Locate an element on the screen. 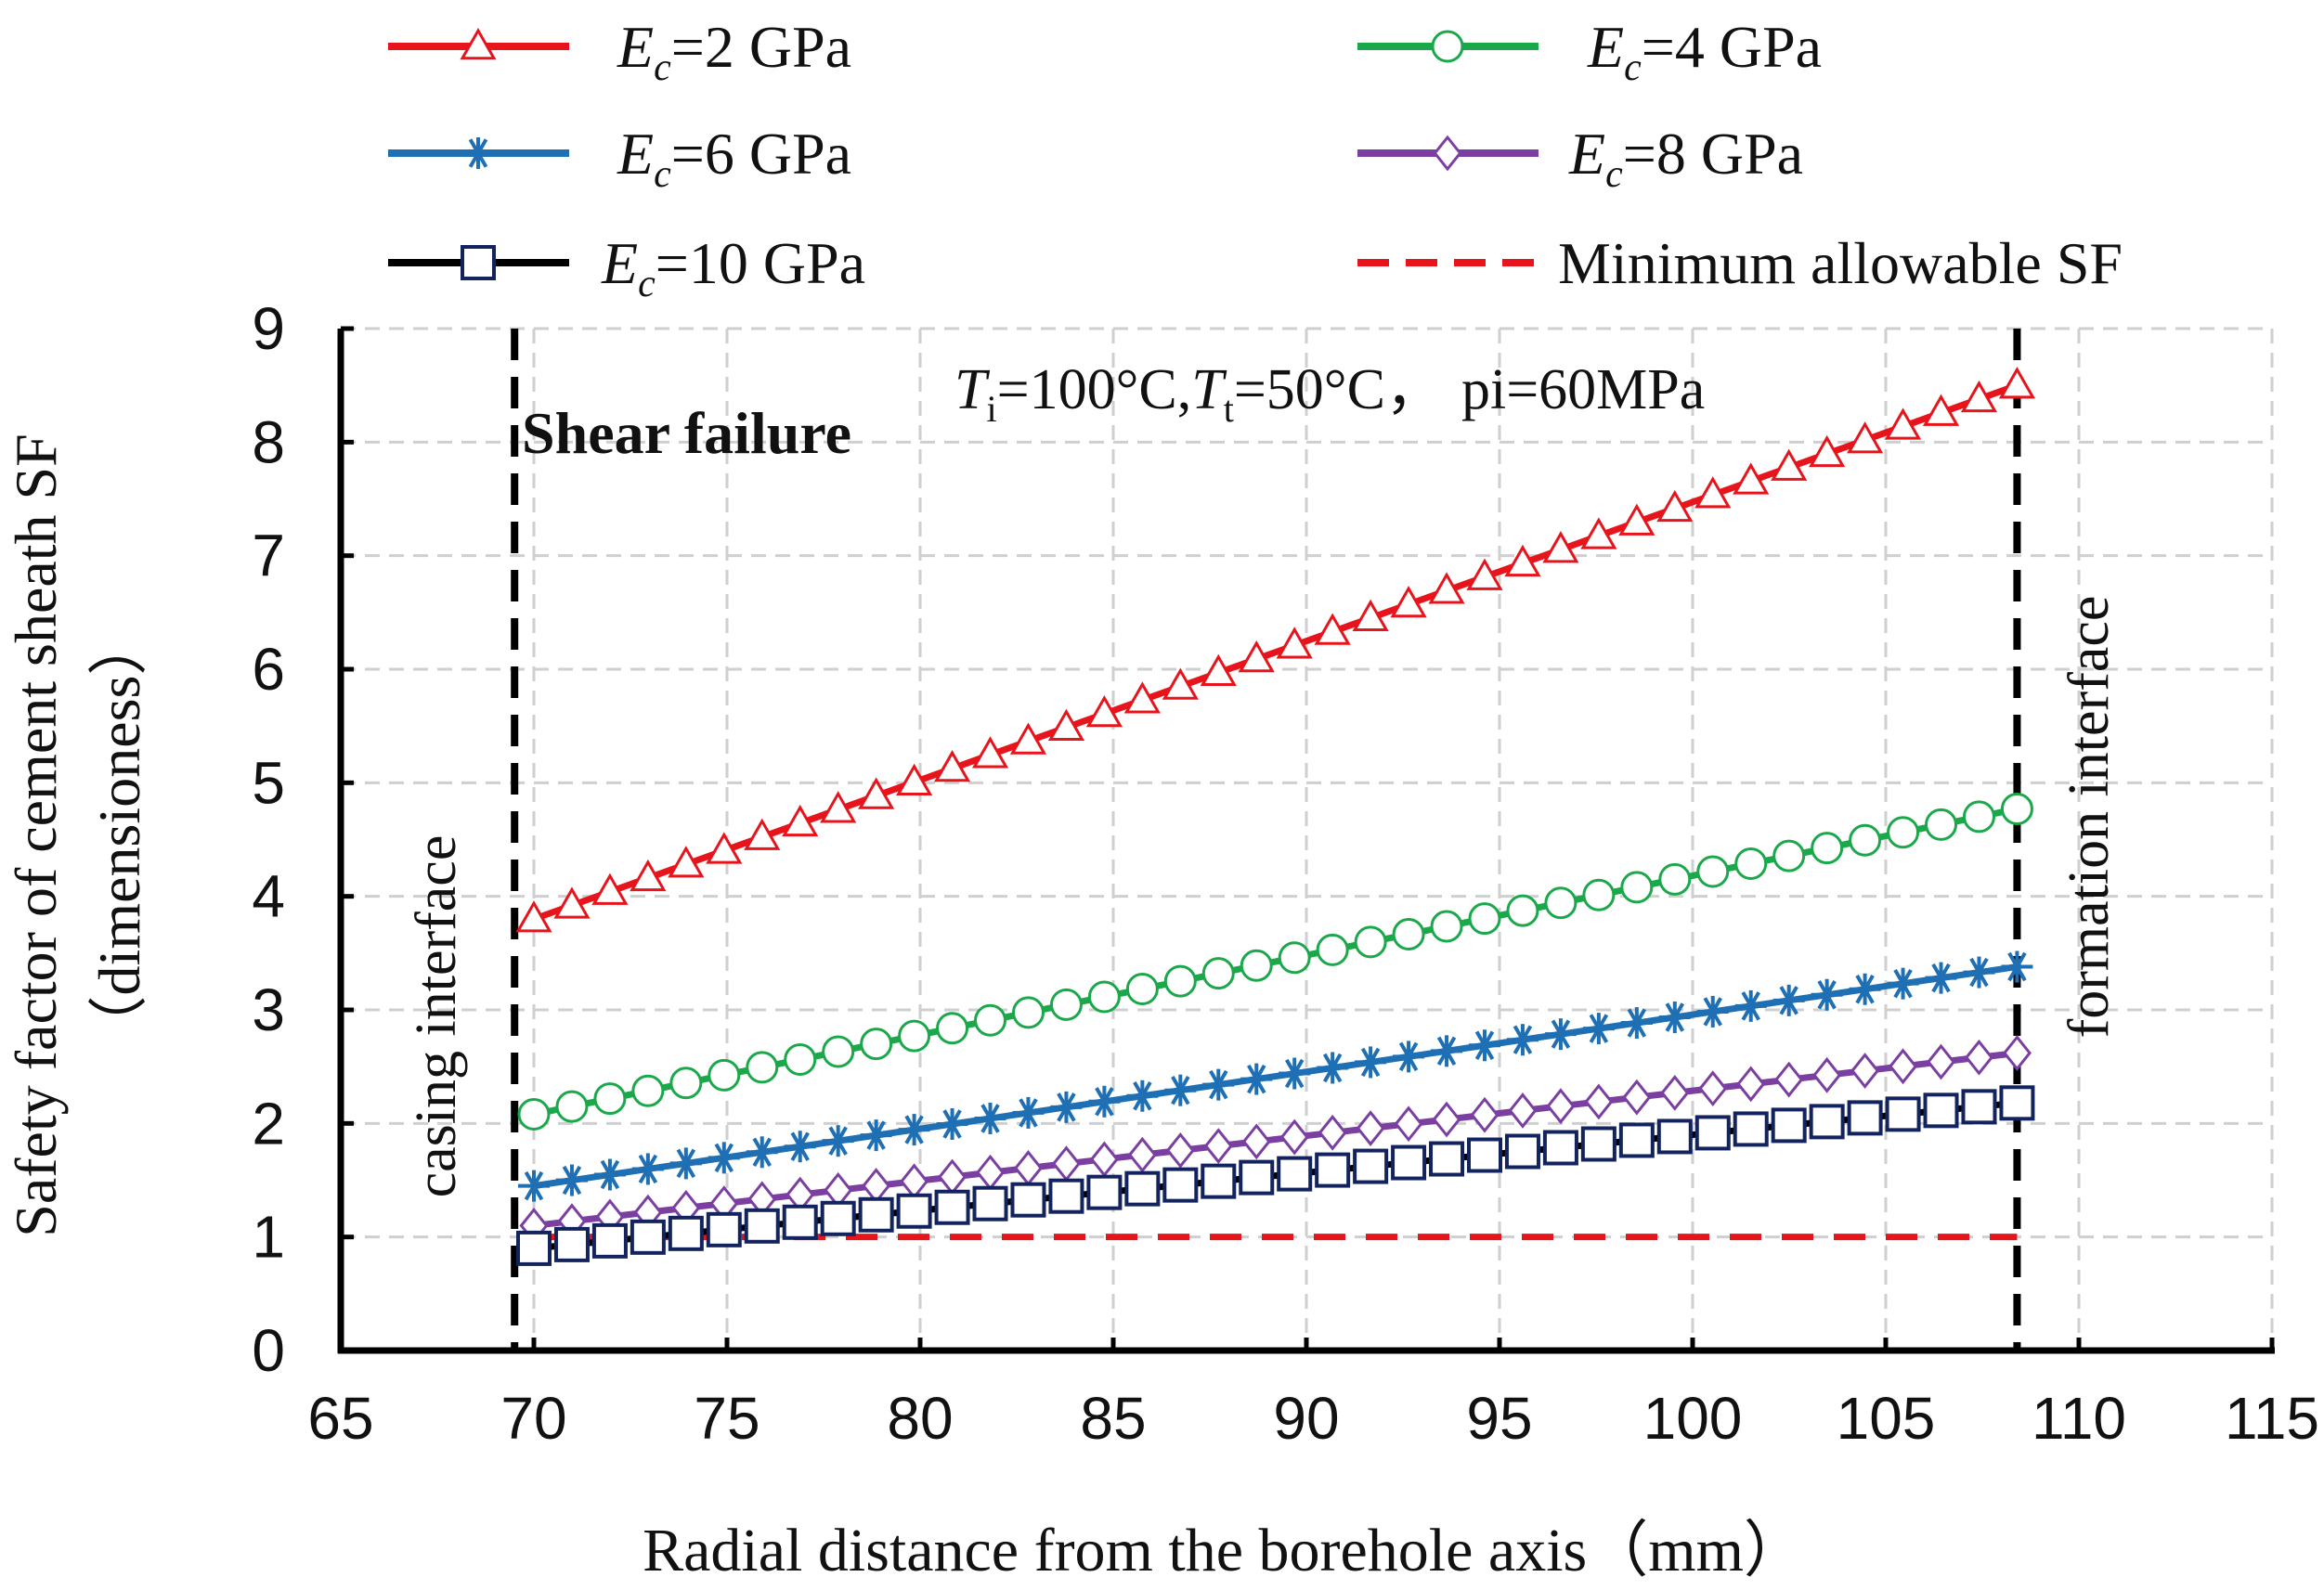  x-tick-label: 85 is located at coordinates (1113, 1418).